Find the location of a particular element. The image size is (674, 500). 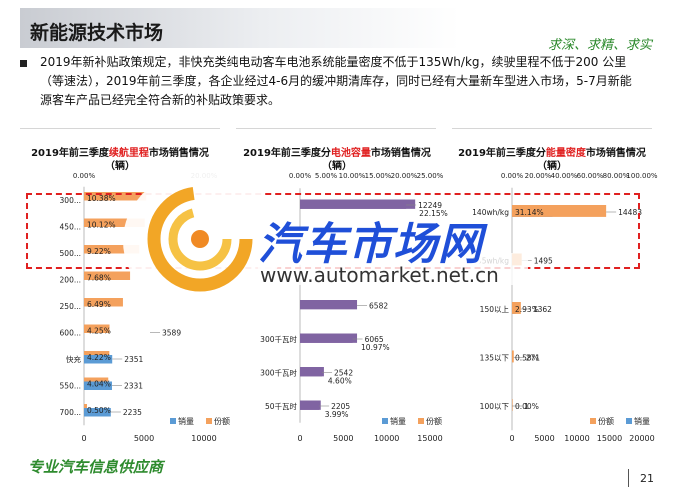

slogan: 求深、求精、求实 is located at coordinates (599, 45).